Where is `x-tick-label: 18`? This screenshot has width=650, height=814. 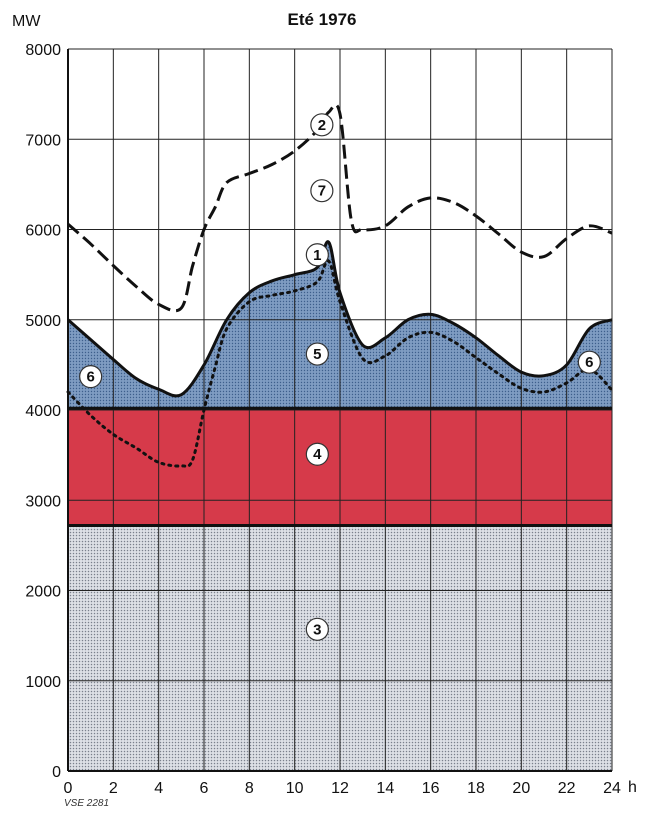
x-tick-label: 18 is located at coordinates (476, 788).